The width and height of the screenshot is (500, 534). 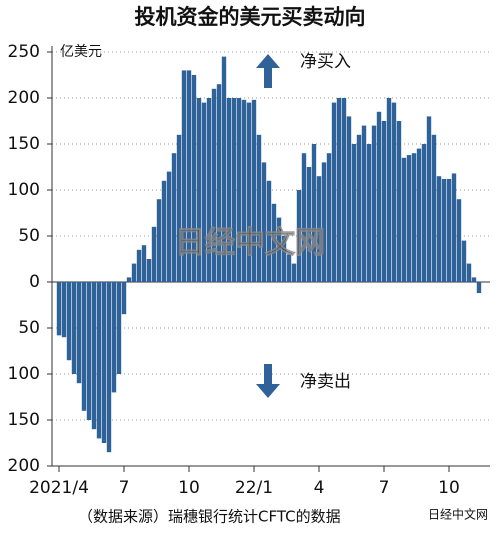 I want to click on chart-title: 投机资金的美元买卖动向, so click(x=250, y=17).